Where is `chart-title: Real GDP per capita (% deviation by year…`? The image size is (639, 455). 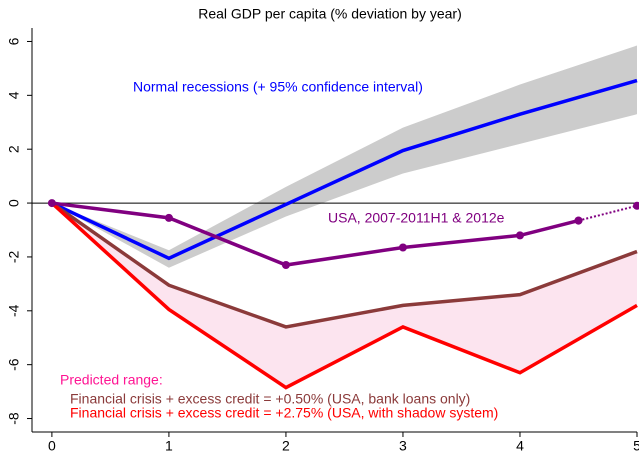
chart-title: Real GDP per capita (% deviation by year… is located at coordinates (330, 14).